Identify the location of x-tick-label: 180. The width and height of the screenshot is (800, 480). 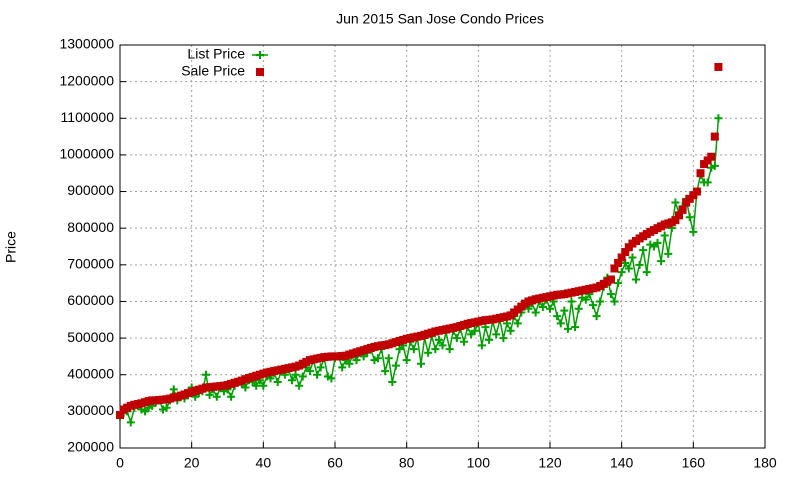
(765, 463).